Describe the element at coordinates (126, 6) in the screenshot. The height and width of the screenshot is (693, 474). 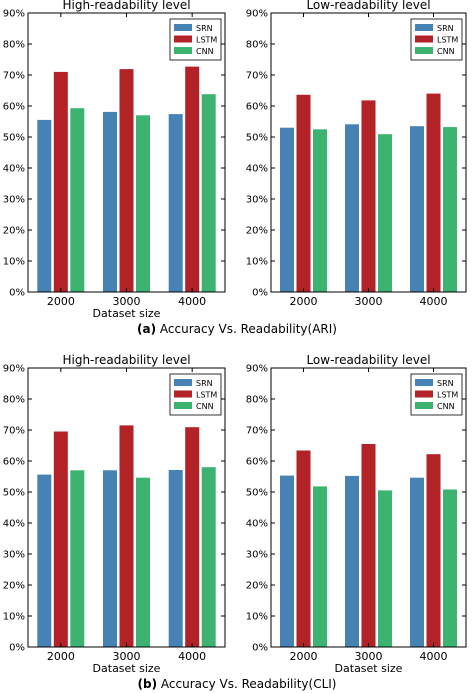
I see `chart-title: High-readability level` at that location.